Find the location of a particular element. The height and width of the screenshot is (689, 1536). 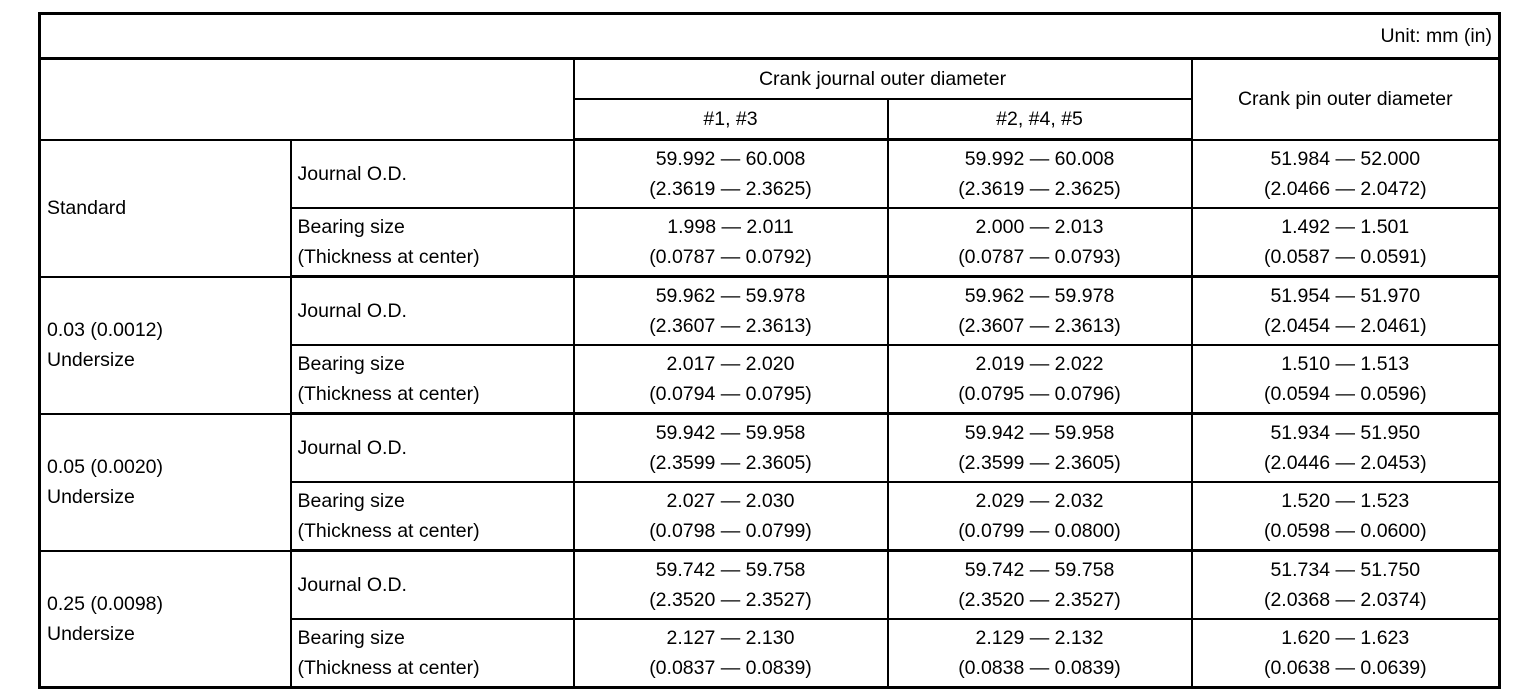

value-cell: 51.734 — 51.750 (2.0368 — 2.0374) is located at coordinates (1345, 584).